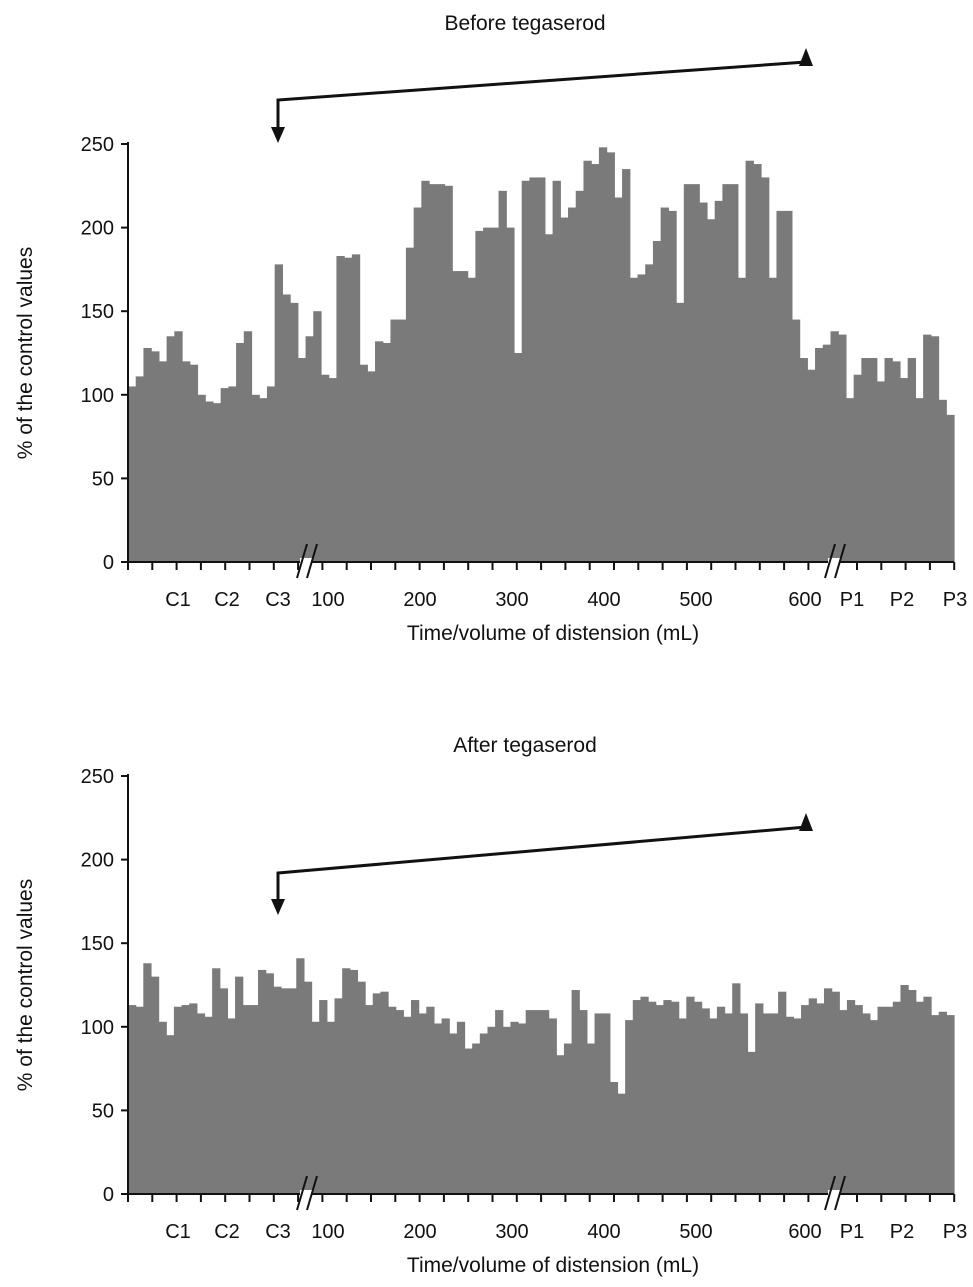 This screenshot has height=1287, width=973. What do you see at coordinates (553, 1265) in the screenshot?
I see `x-axis-label: Time/volume of distension (mL)` at bounding box center [553, 1265].